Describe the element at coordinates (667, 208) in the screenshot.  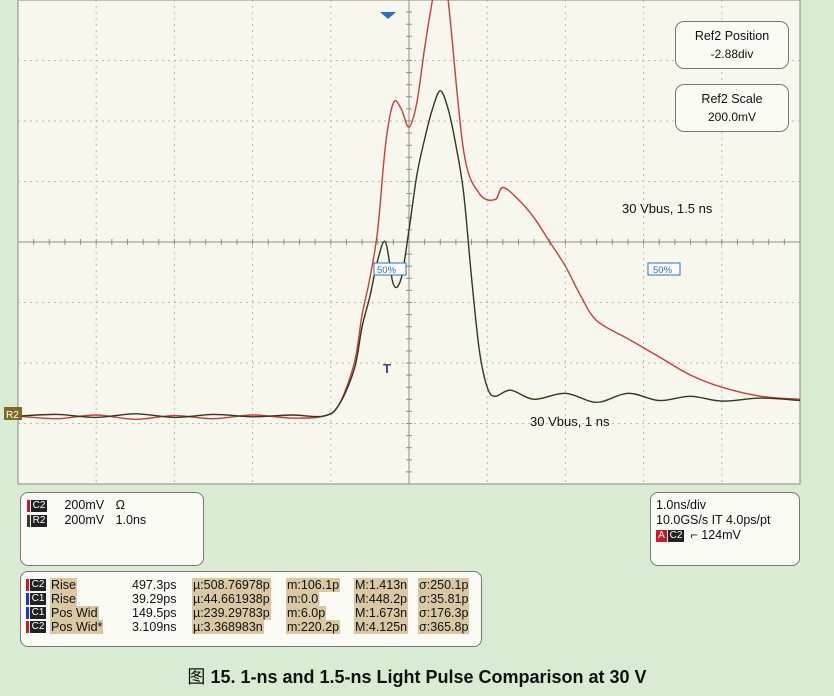
I see `annotation-15ns: 30 Vbus, 1.5 ns` at that location.